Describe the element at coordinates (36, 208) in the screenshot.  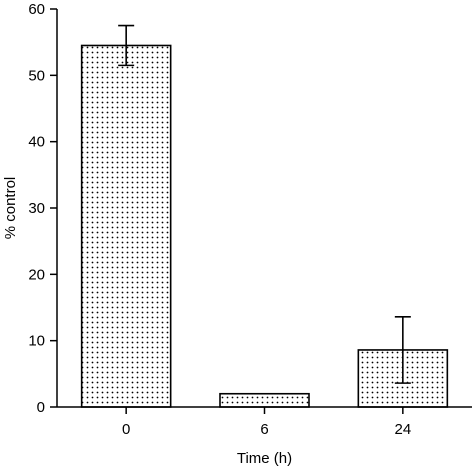
I see `y-tick-label: 30` at that location.